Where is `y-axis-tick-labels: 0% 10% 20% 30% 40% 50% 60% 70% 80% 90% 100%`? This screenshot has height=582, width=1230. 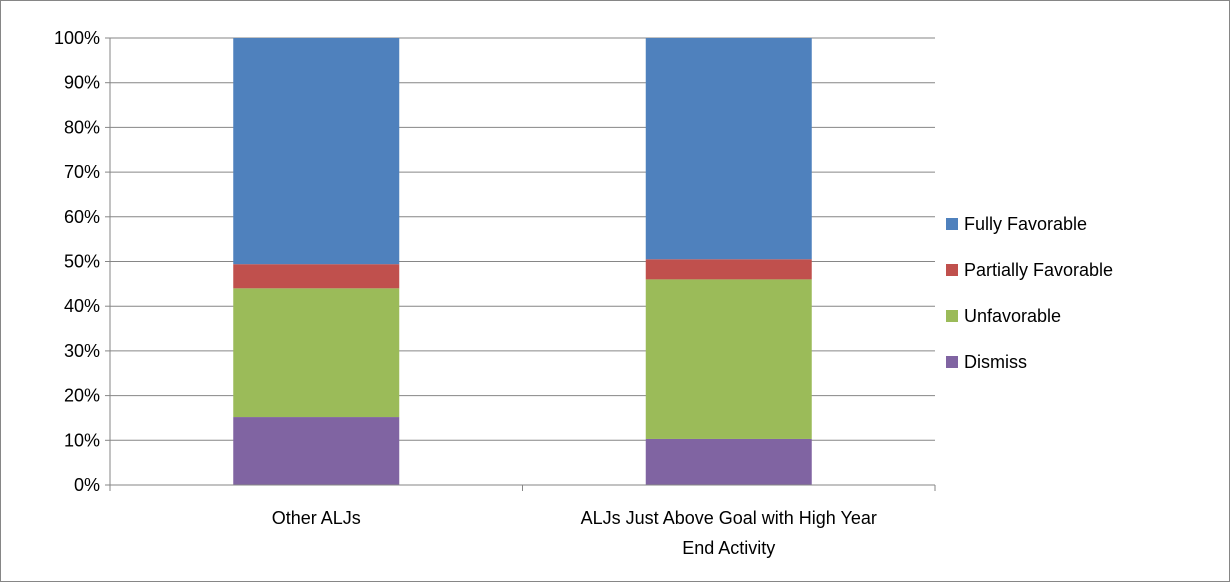 y-axis-tick-labels: 0% 10% 20% 30% 40% 50% 60% 70% 80% 90% 100% is located at coordinates (77, 261).